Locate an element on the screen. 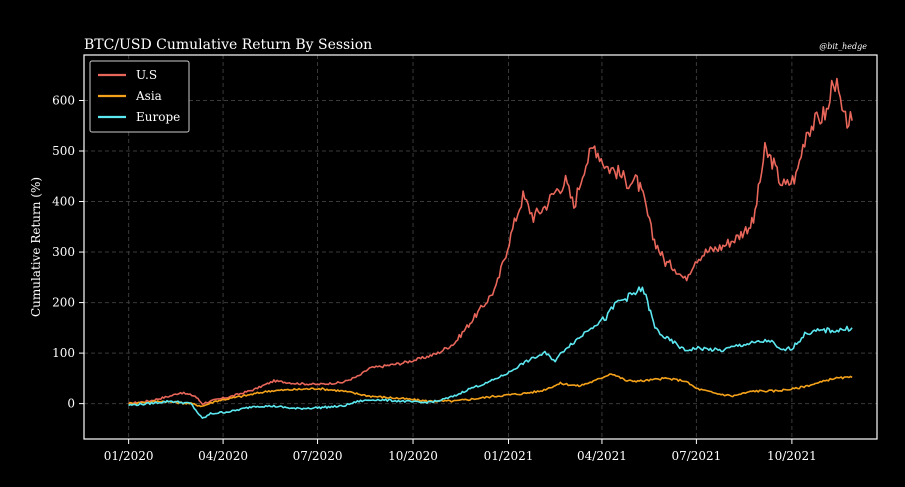 The height and width of the screenshot is (487, 905). y-tick-label: 400 is located at coordinates (63, 202).